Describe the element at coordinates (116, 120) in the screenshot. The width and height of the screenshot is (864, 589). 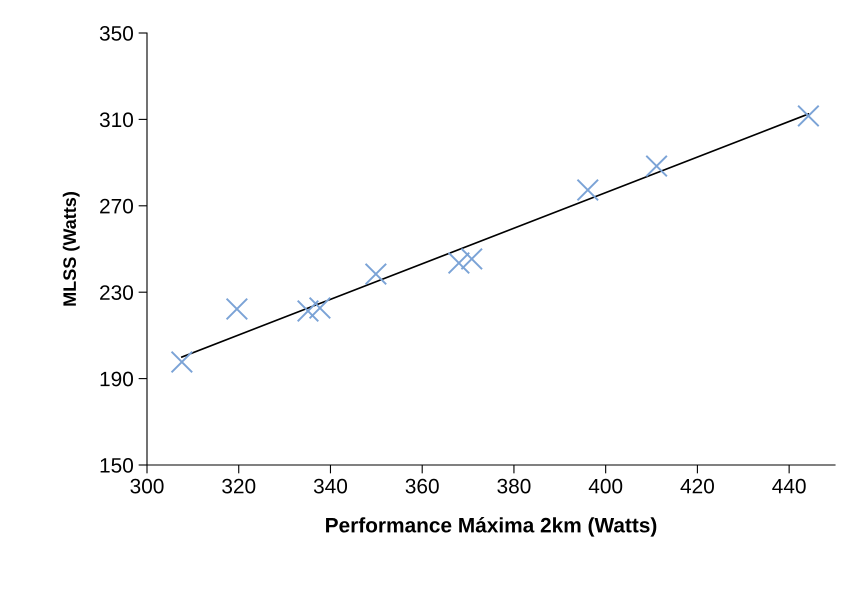
I see `y-tick-label: 310` at that location.